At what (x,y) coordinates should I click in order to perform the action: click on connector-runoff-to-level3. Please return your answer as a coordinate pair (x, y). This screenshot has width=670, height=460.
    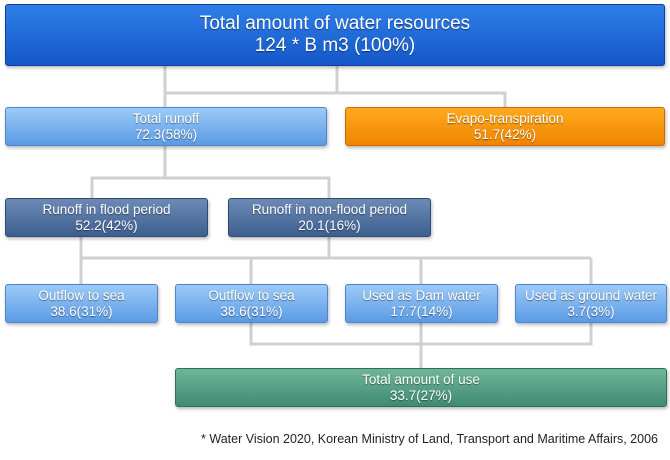
    Looking at the image, I should click on (128, 172).